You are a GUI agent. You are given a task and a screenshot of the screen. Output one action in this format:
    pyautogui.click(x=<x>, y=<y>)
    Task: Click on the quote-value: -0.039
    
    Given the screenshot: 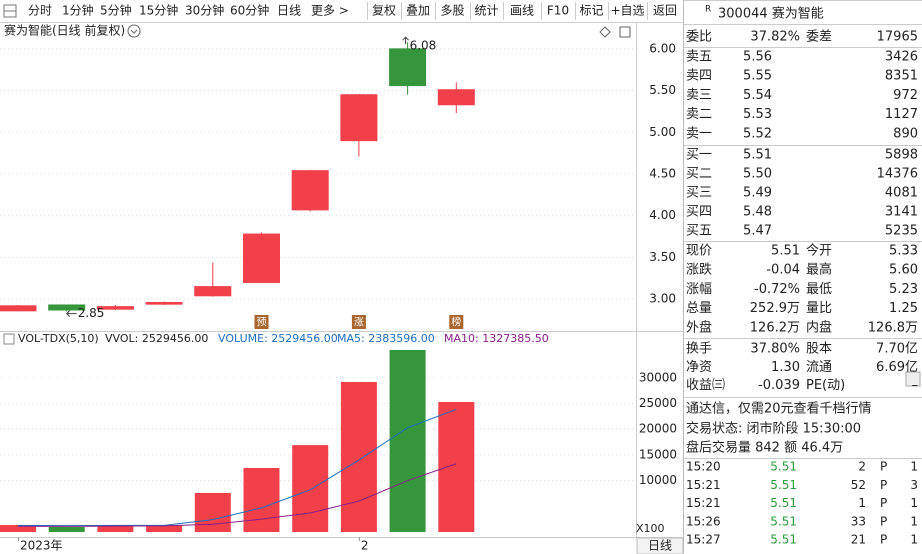 What is the action you would take?
    pyautogui.click(x=779, y=385)
    